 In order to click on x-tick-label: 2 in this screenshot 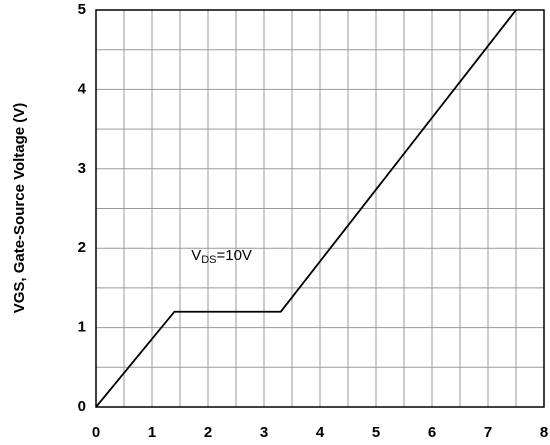, I will do `click(208, 432)`.